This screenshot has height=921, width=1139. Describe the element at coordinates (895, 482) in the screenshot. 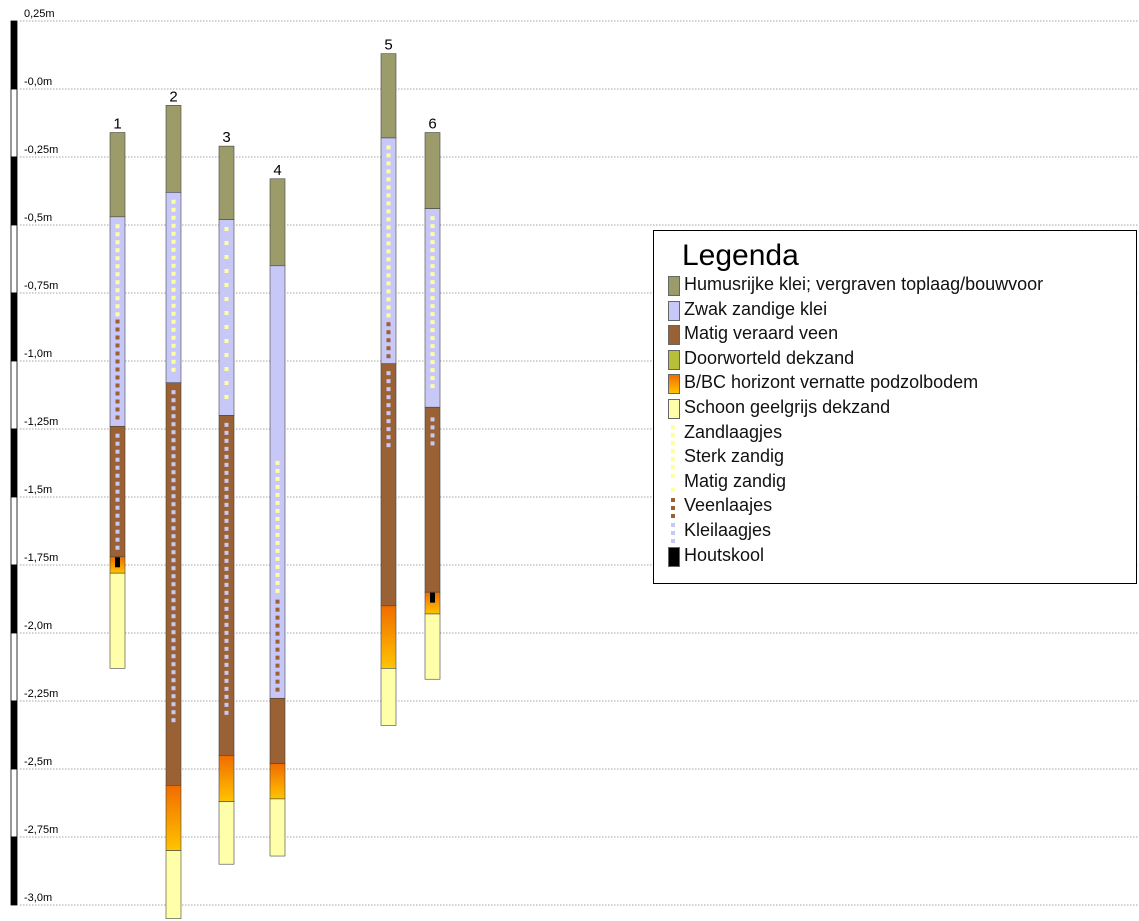

I see `legend-item: Matig zandig` at that location.